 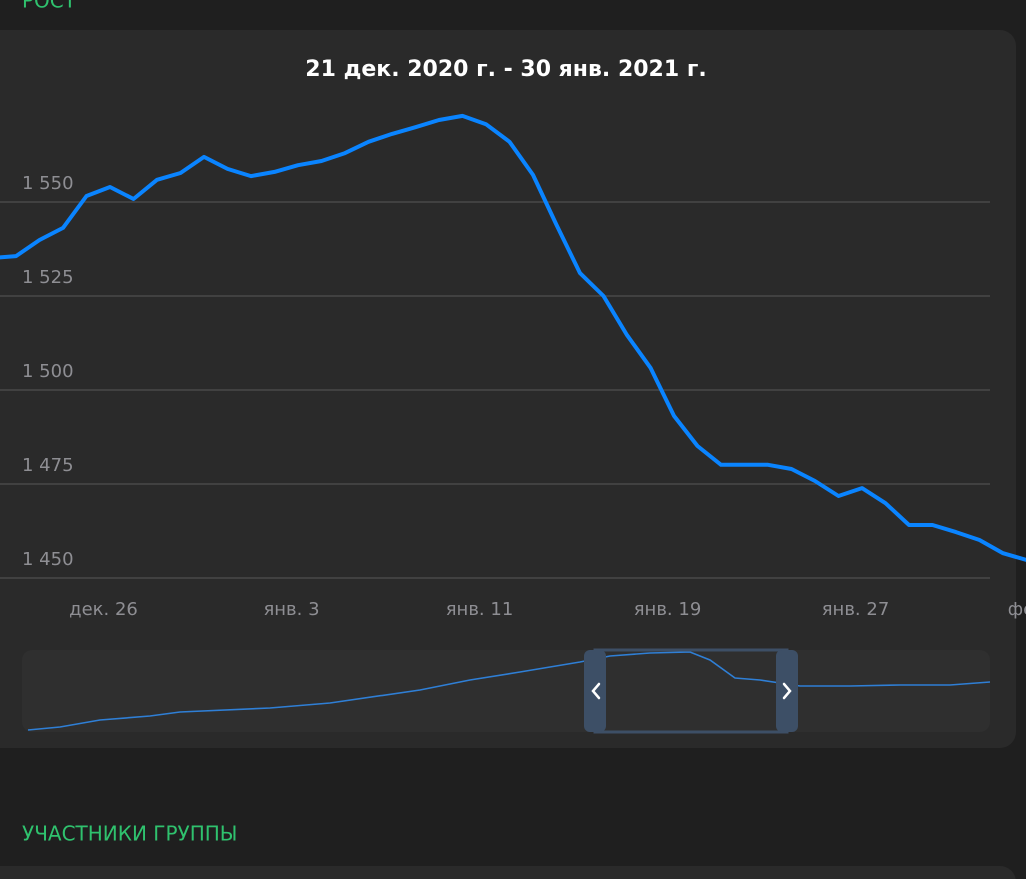 What do you see at coordinates (291, 609) in the screenshot?
I see `x-tick-label: янв. 3` at bounding box center [291, 609].